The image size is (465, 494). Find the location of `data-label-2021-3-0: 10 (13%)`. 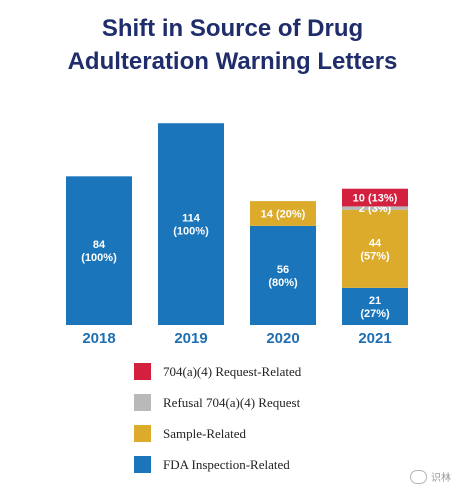

data-label-2021-3-0: 10 (13%) is located at coordinates (375, 199).